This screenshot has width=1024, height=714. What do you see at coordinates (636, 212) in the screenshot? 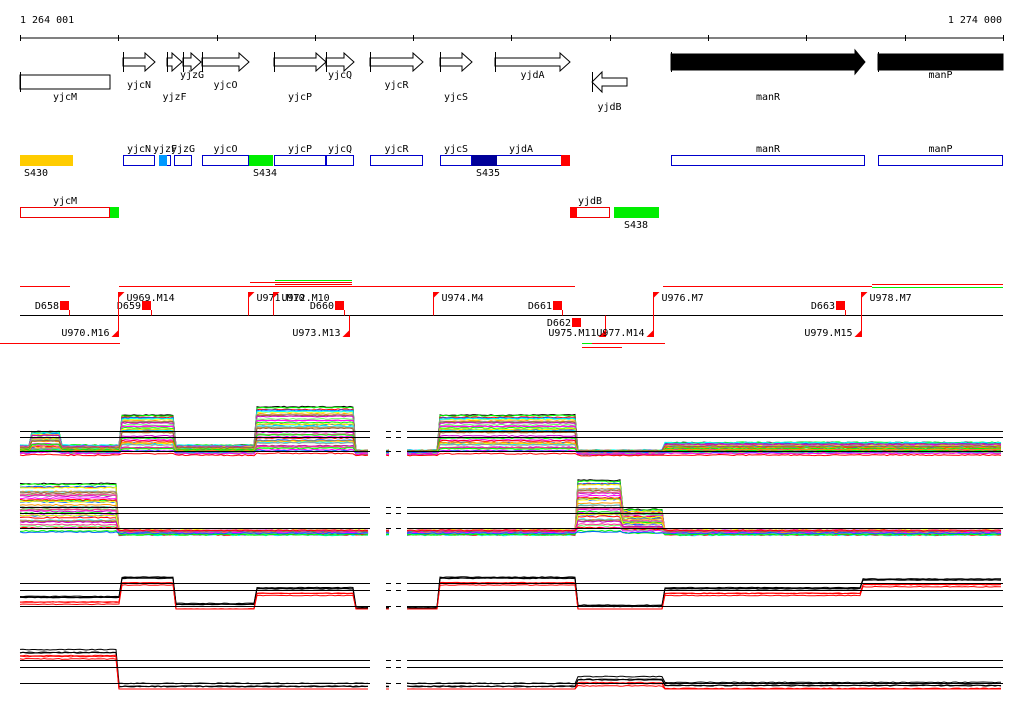
I see `segment-S438` at bounding box center [636, 212].